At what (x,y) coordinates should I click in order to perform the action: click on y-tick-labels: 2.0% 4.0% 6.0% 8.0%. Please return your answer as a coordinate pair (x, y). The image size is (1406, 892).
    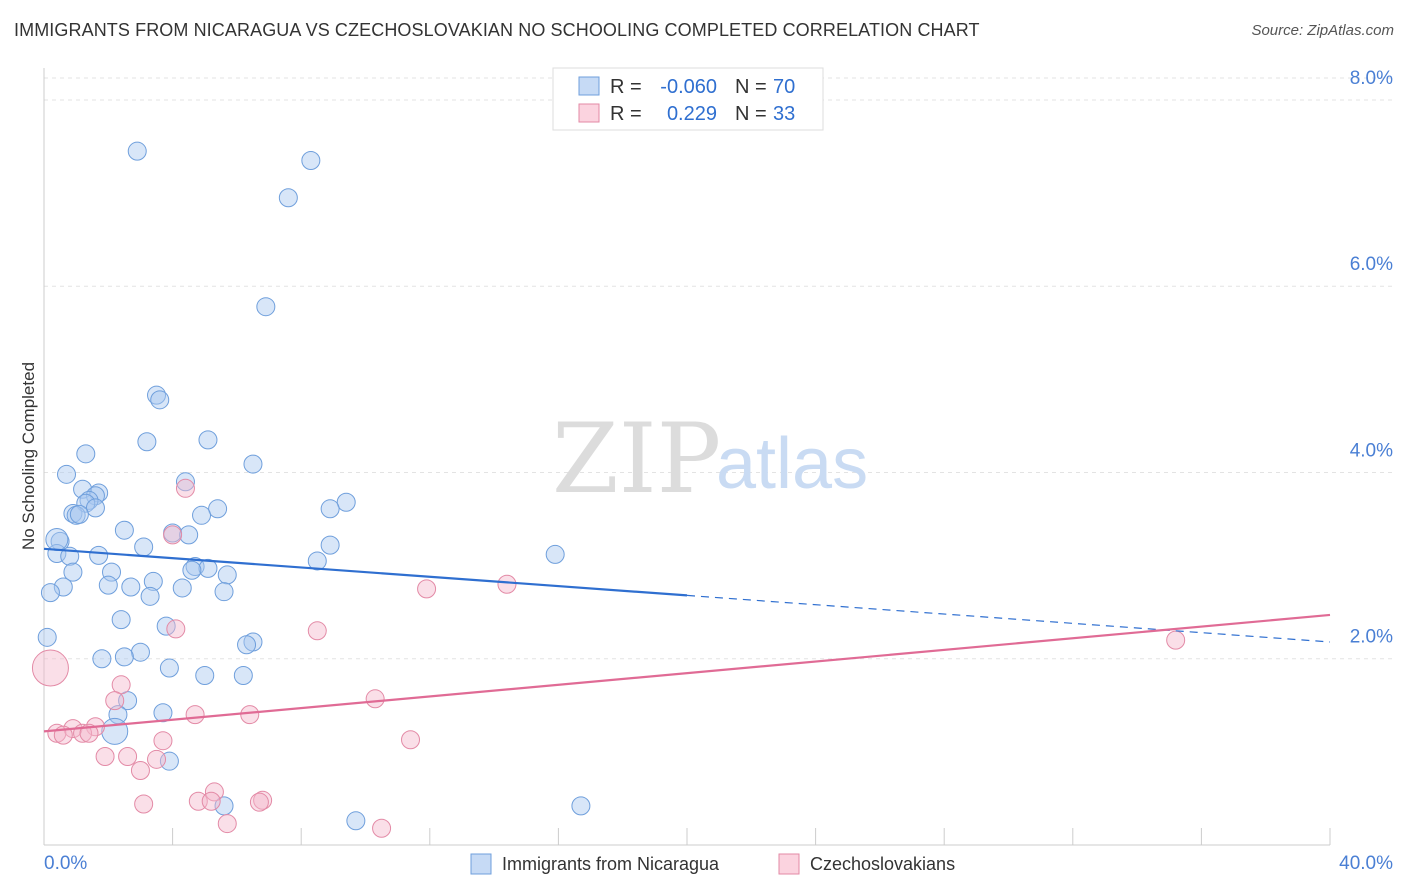
    Looking at the image, I should click on (1371, 358).